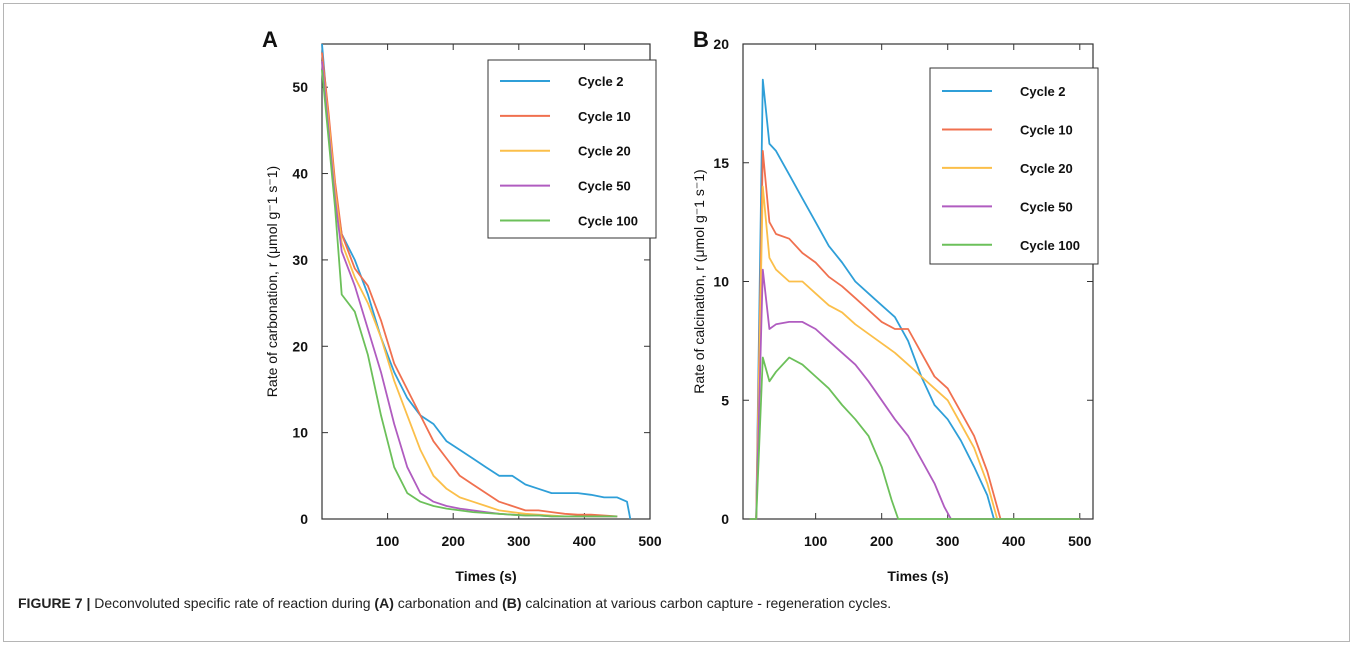 This screenshot has height=647, width=1355. I want to click on caption-label: FIGURE 7 |, so click(54, 603).